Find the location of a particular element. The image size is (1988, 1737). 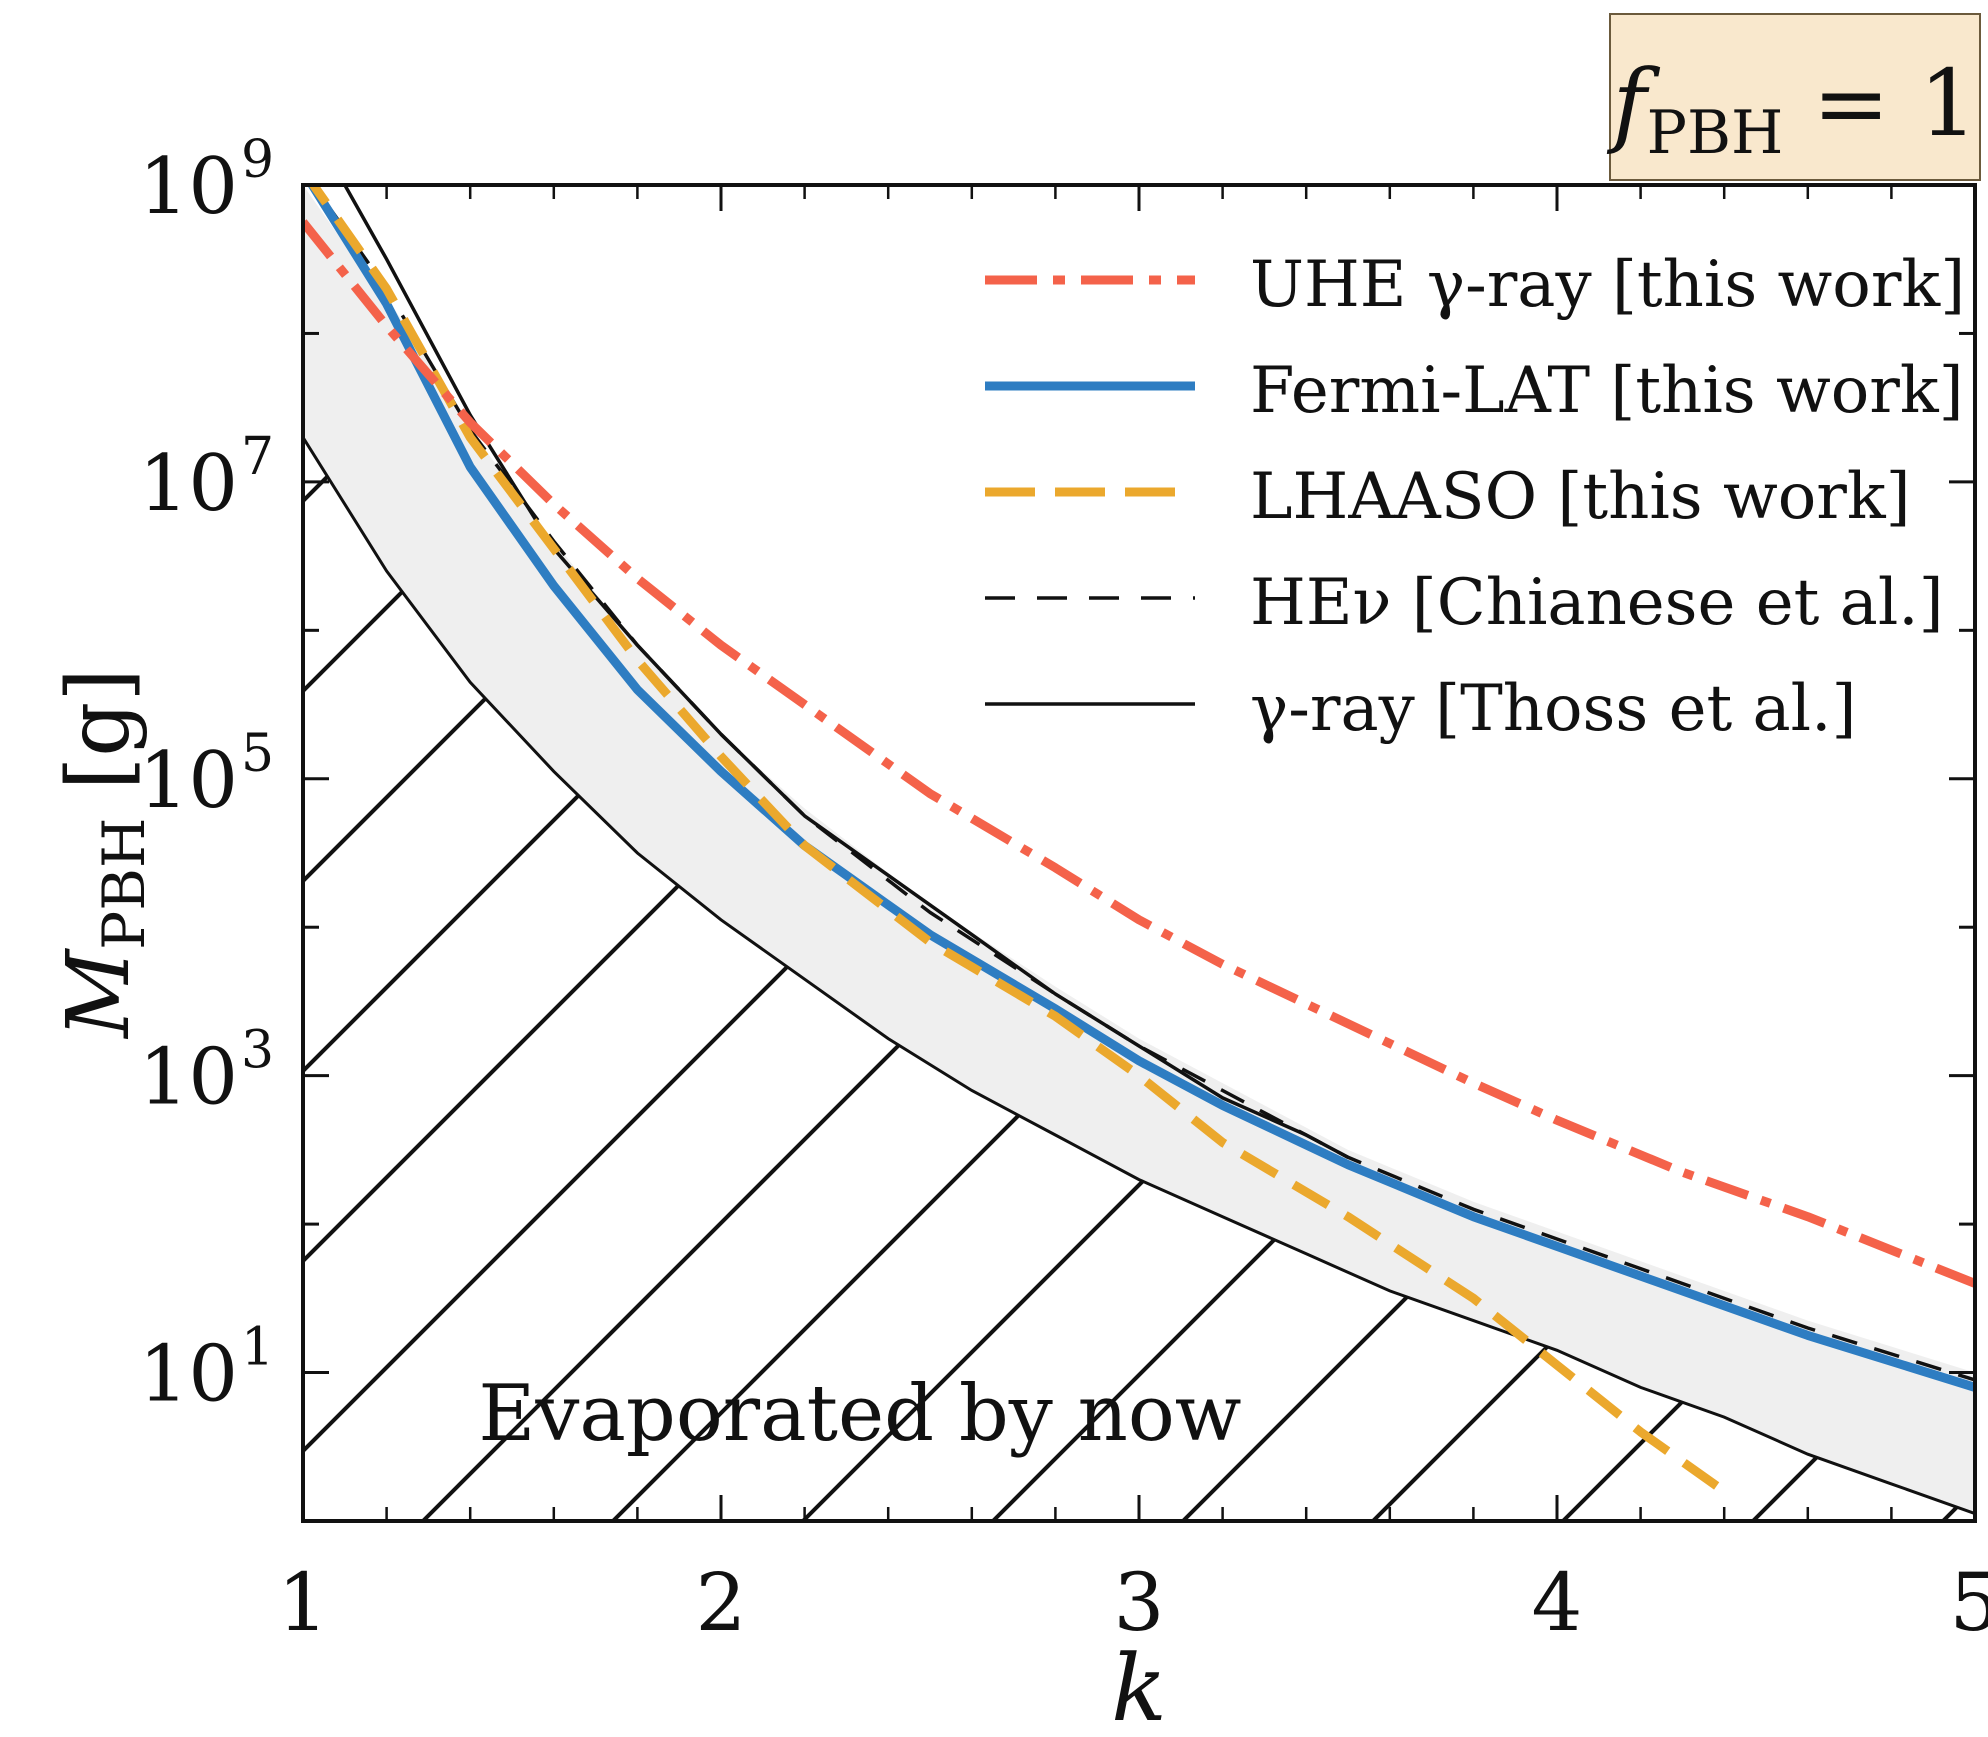

y-axis-label: MPBH [g] is located at coordinates (103, 854).